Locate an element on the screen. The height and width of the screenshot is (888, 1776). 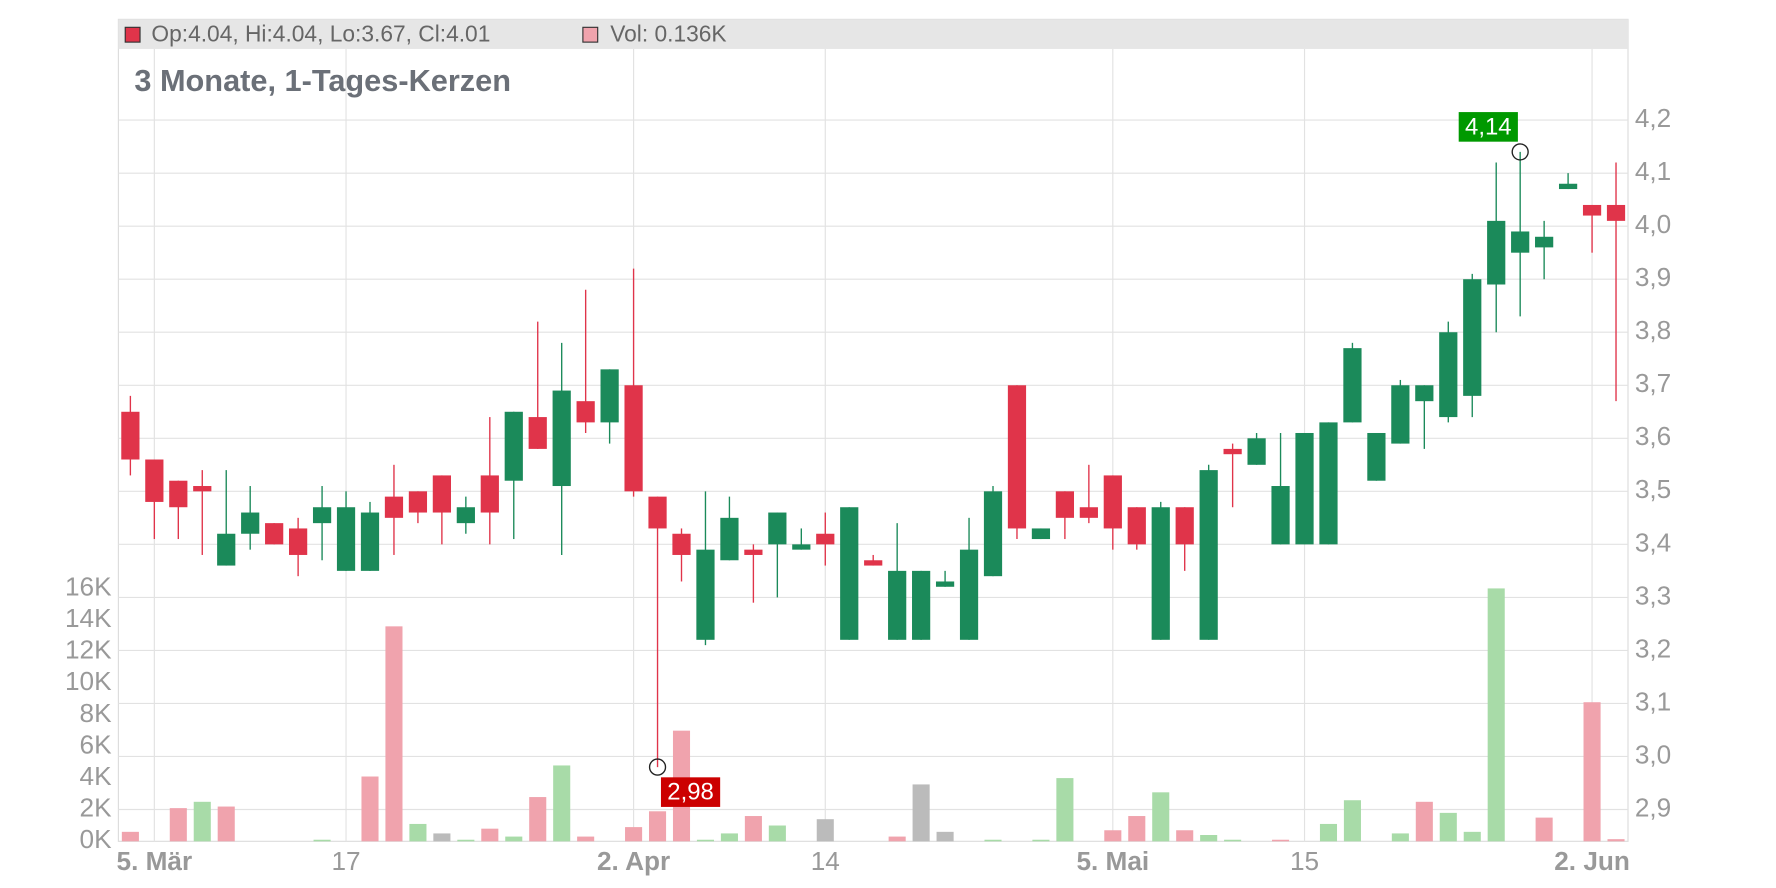
x-tick-label: 14 is located at coordinates (825, 861).